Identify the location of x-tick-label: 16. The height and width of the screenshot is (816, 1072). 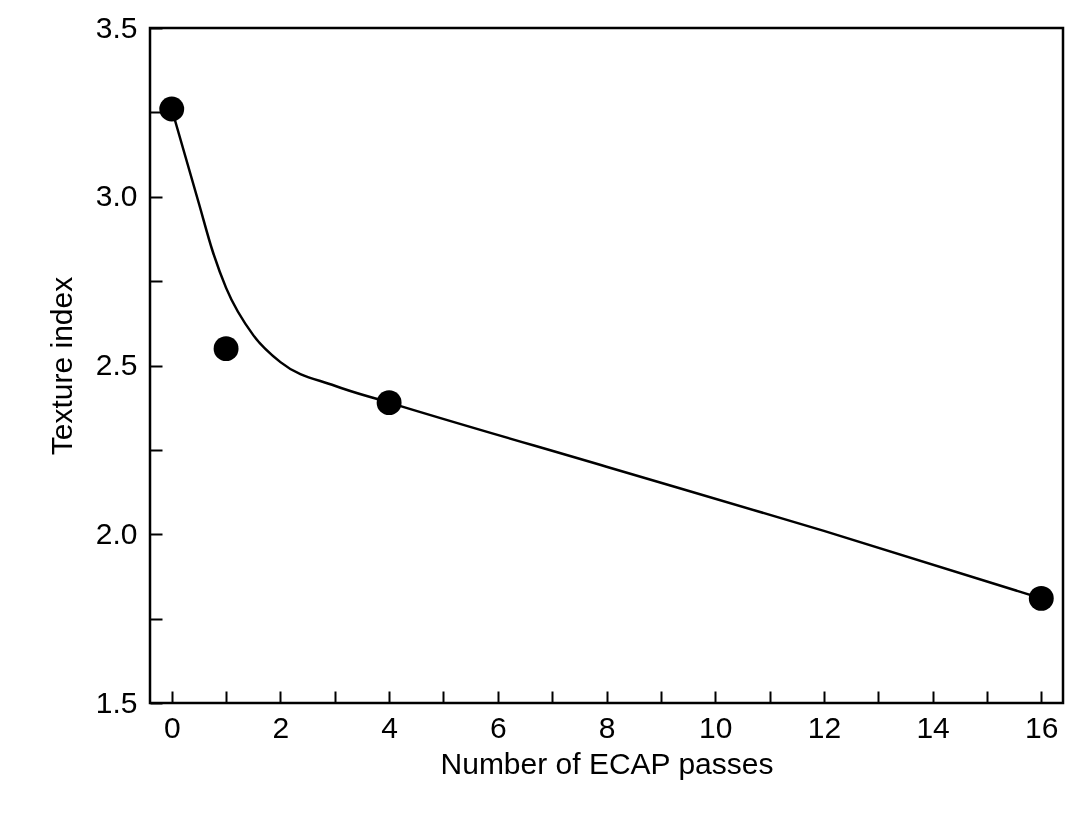
(1042, 727).